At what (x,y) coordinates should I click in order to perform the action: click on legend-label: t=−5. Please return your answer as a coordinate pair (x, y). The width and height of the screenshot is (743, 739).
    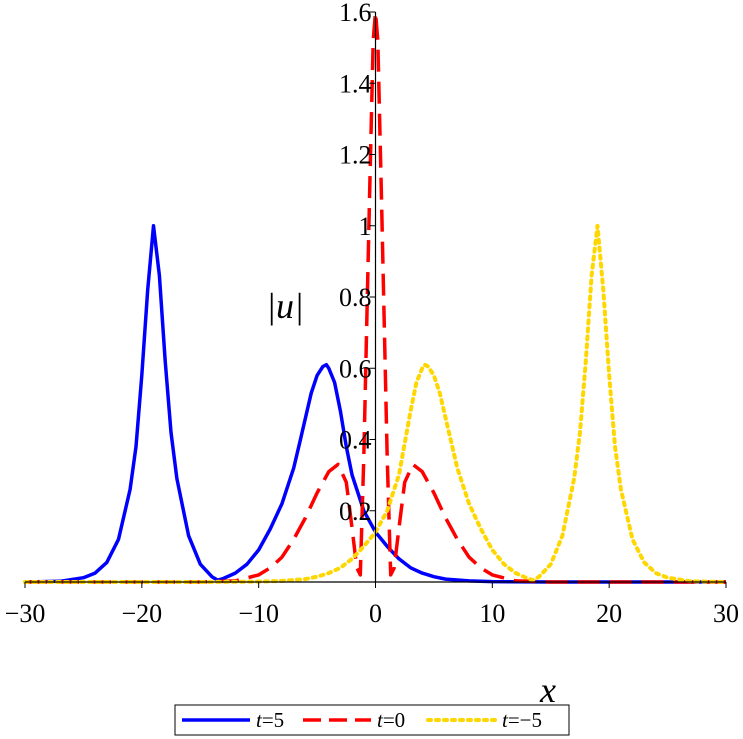
    Looking at the image, I should click on (522, 720).